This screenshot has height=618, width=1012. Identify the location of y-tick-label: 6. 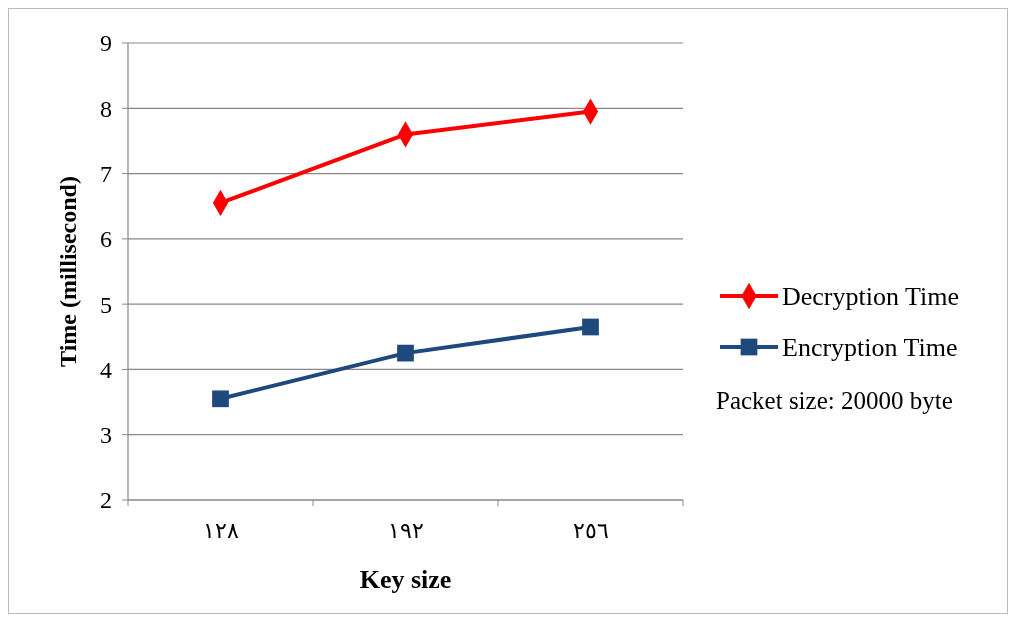
(106, 239).